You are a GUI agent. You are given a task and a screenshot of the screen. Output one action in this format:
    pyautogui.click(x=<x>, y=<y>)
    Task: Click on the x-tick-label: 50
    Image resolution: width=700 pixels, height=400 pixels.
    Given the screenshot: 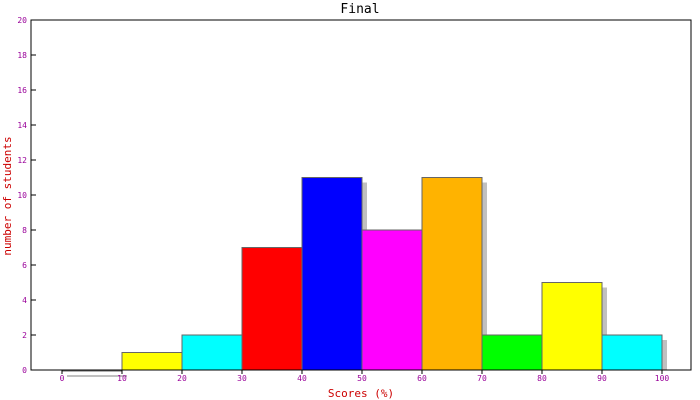 What is the action you would take?
    pyautogui.click(x=362, y=378)
    